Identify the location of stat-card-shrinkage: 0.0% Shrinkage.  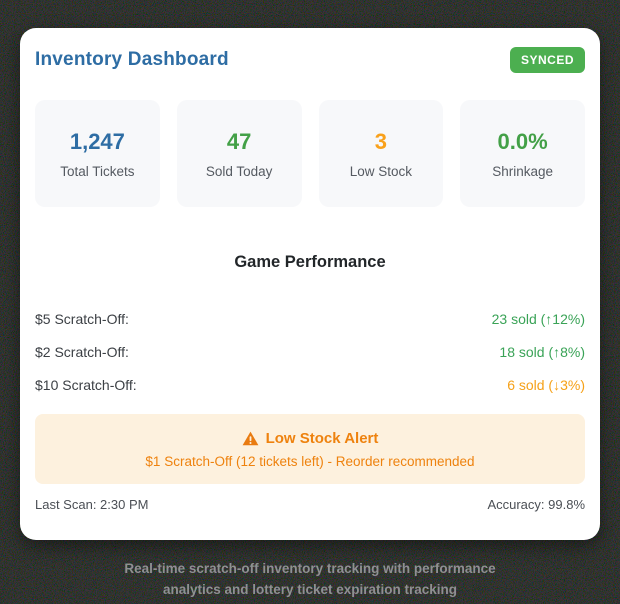
(522, 153).